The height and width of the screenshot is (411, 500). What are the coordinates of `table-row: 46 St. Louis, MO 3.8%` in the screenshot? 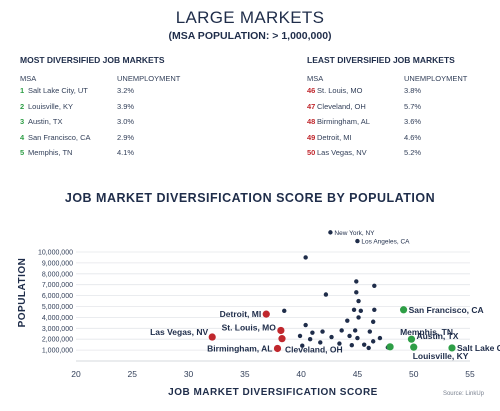 It's located at (403, 94).